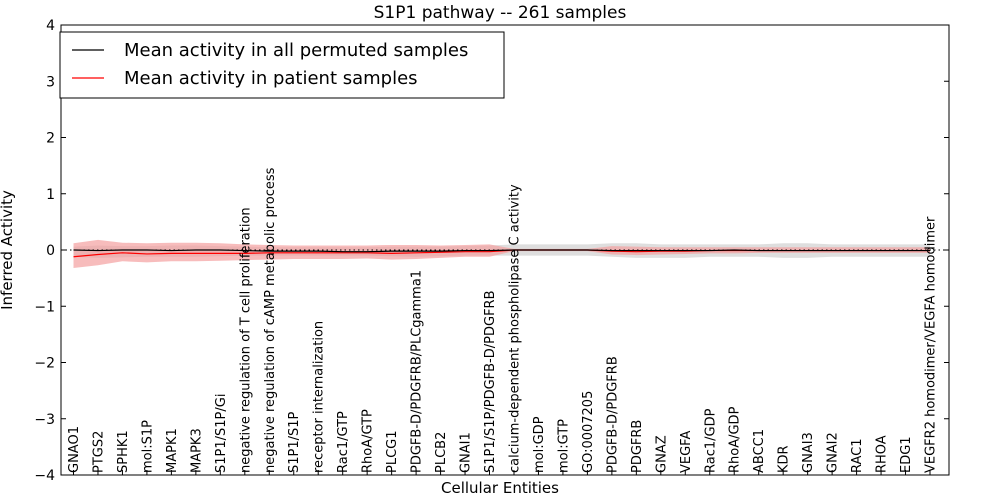 The width and height of the screenshot is (1000, 500). I want to click on category-label: GNAI3, so click(808, 452).